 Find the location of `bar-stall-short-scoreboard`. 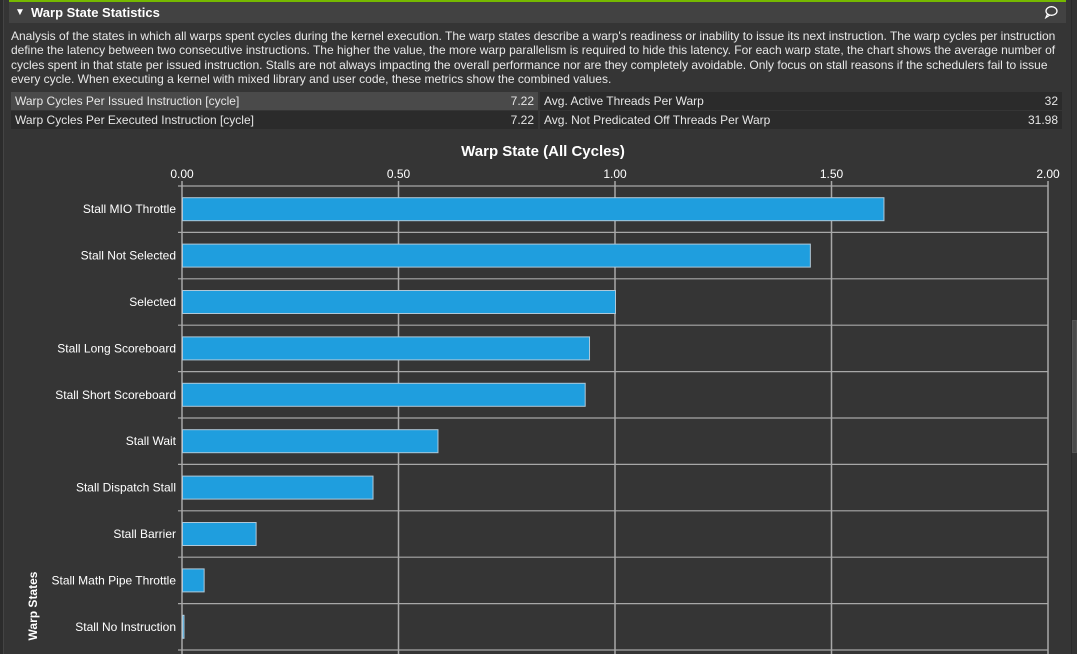

bar-stall-short-scoreboard is located at coordinates (384, 394).